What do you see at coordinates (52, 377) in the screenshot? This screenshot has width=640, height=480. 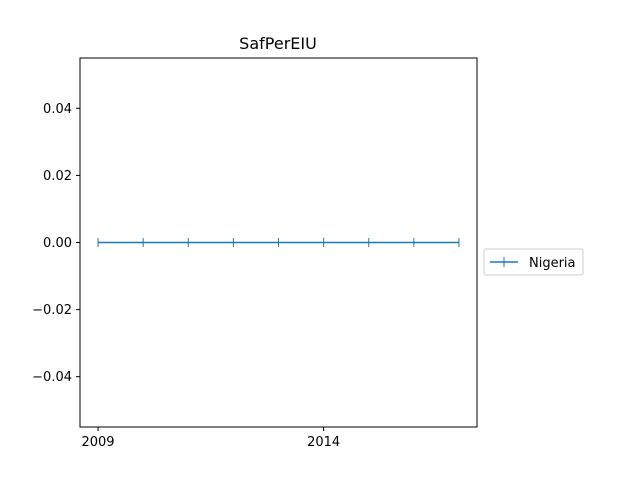 I see `y-tick-label: −0.04` at bounding box center [52, 377].